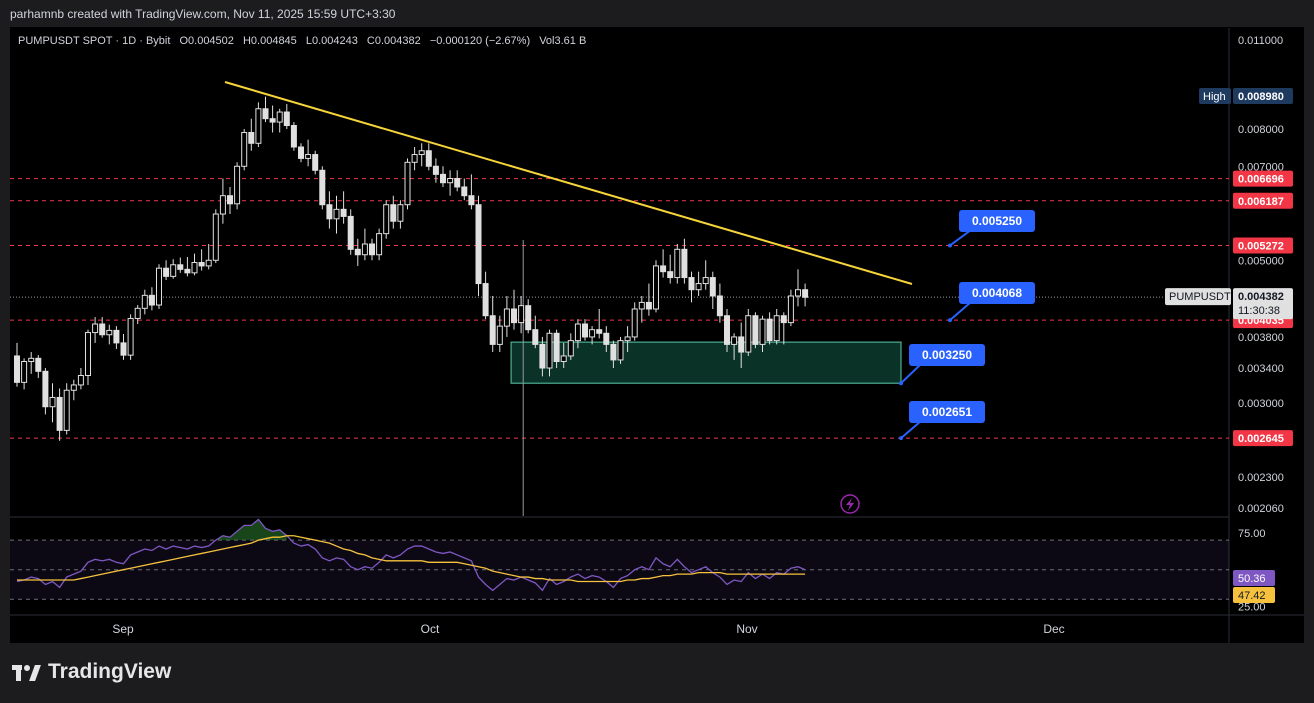  What do you see at coordinates (706, 362) in the screenshot?
I see `demand-zone` at bounding box center [706, 362].